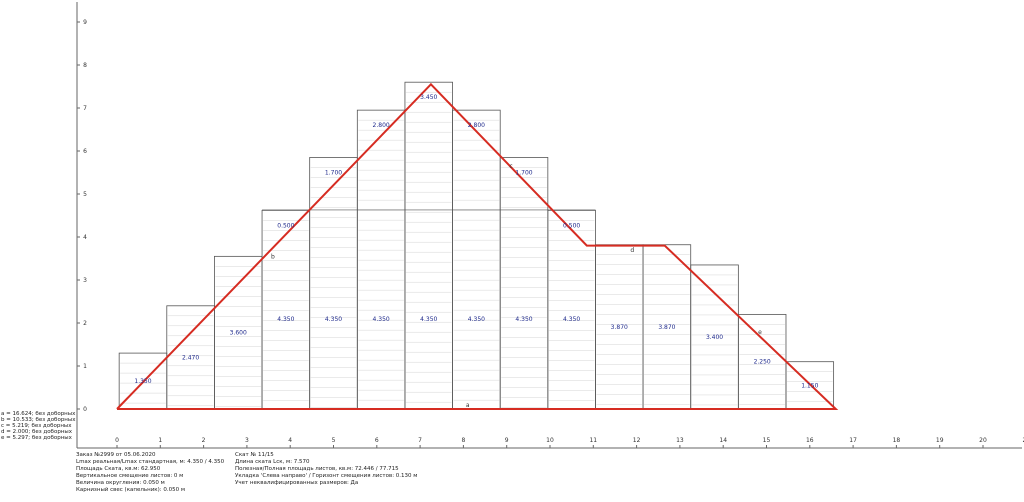  What do you see at coordinates (38, 420) in the screenshot?
I see `legend-line: b = 10.533; без доборных` at bounding box center [38, 420].